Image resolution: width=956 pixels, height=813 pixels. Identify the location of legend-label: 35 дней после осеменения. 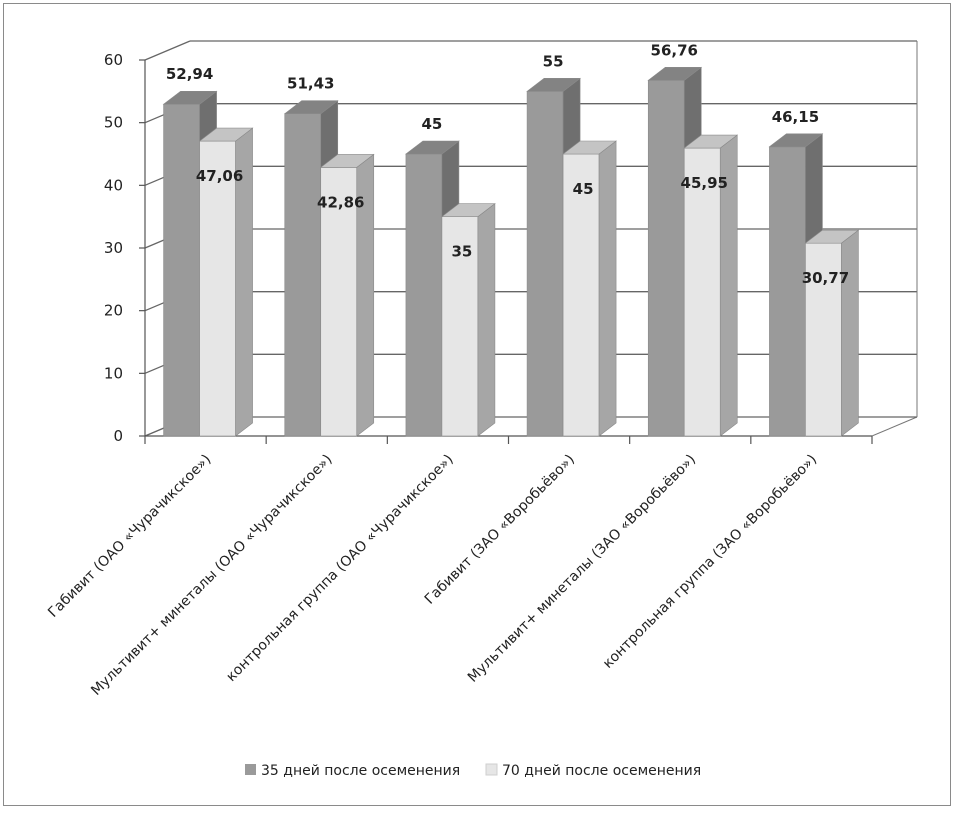
(360, 771).